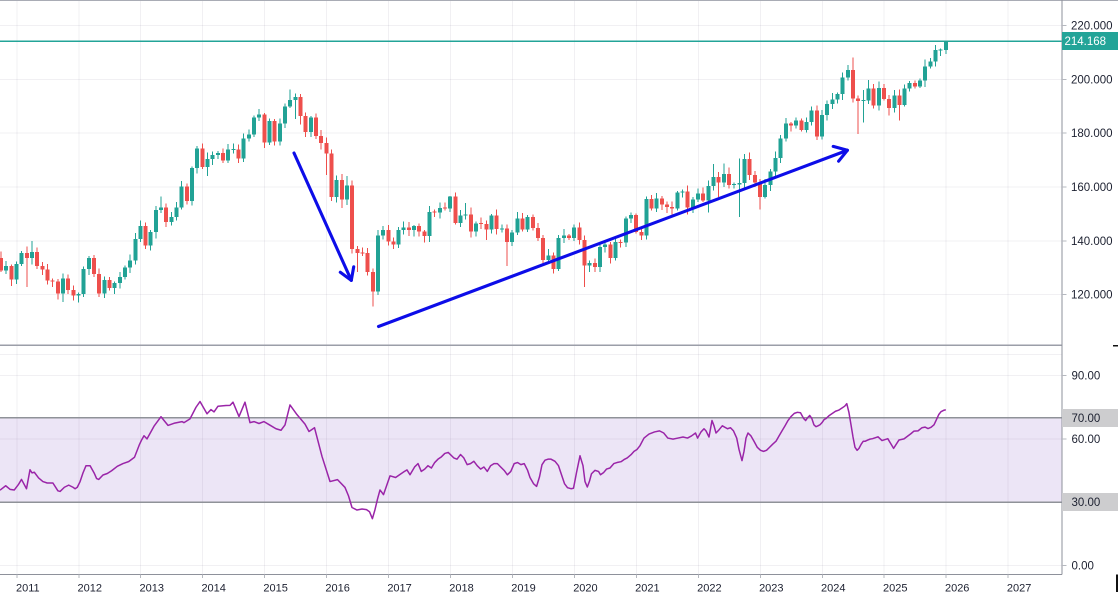  I want to click on svg-text: 2026, so click(957, 589).